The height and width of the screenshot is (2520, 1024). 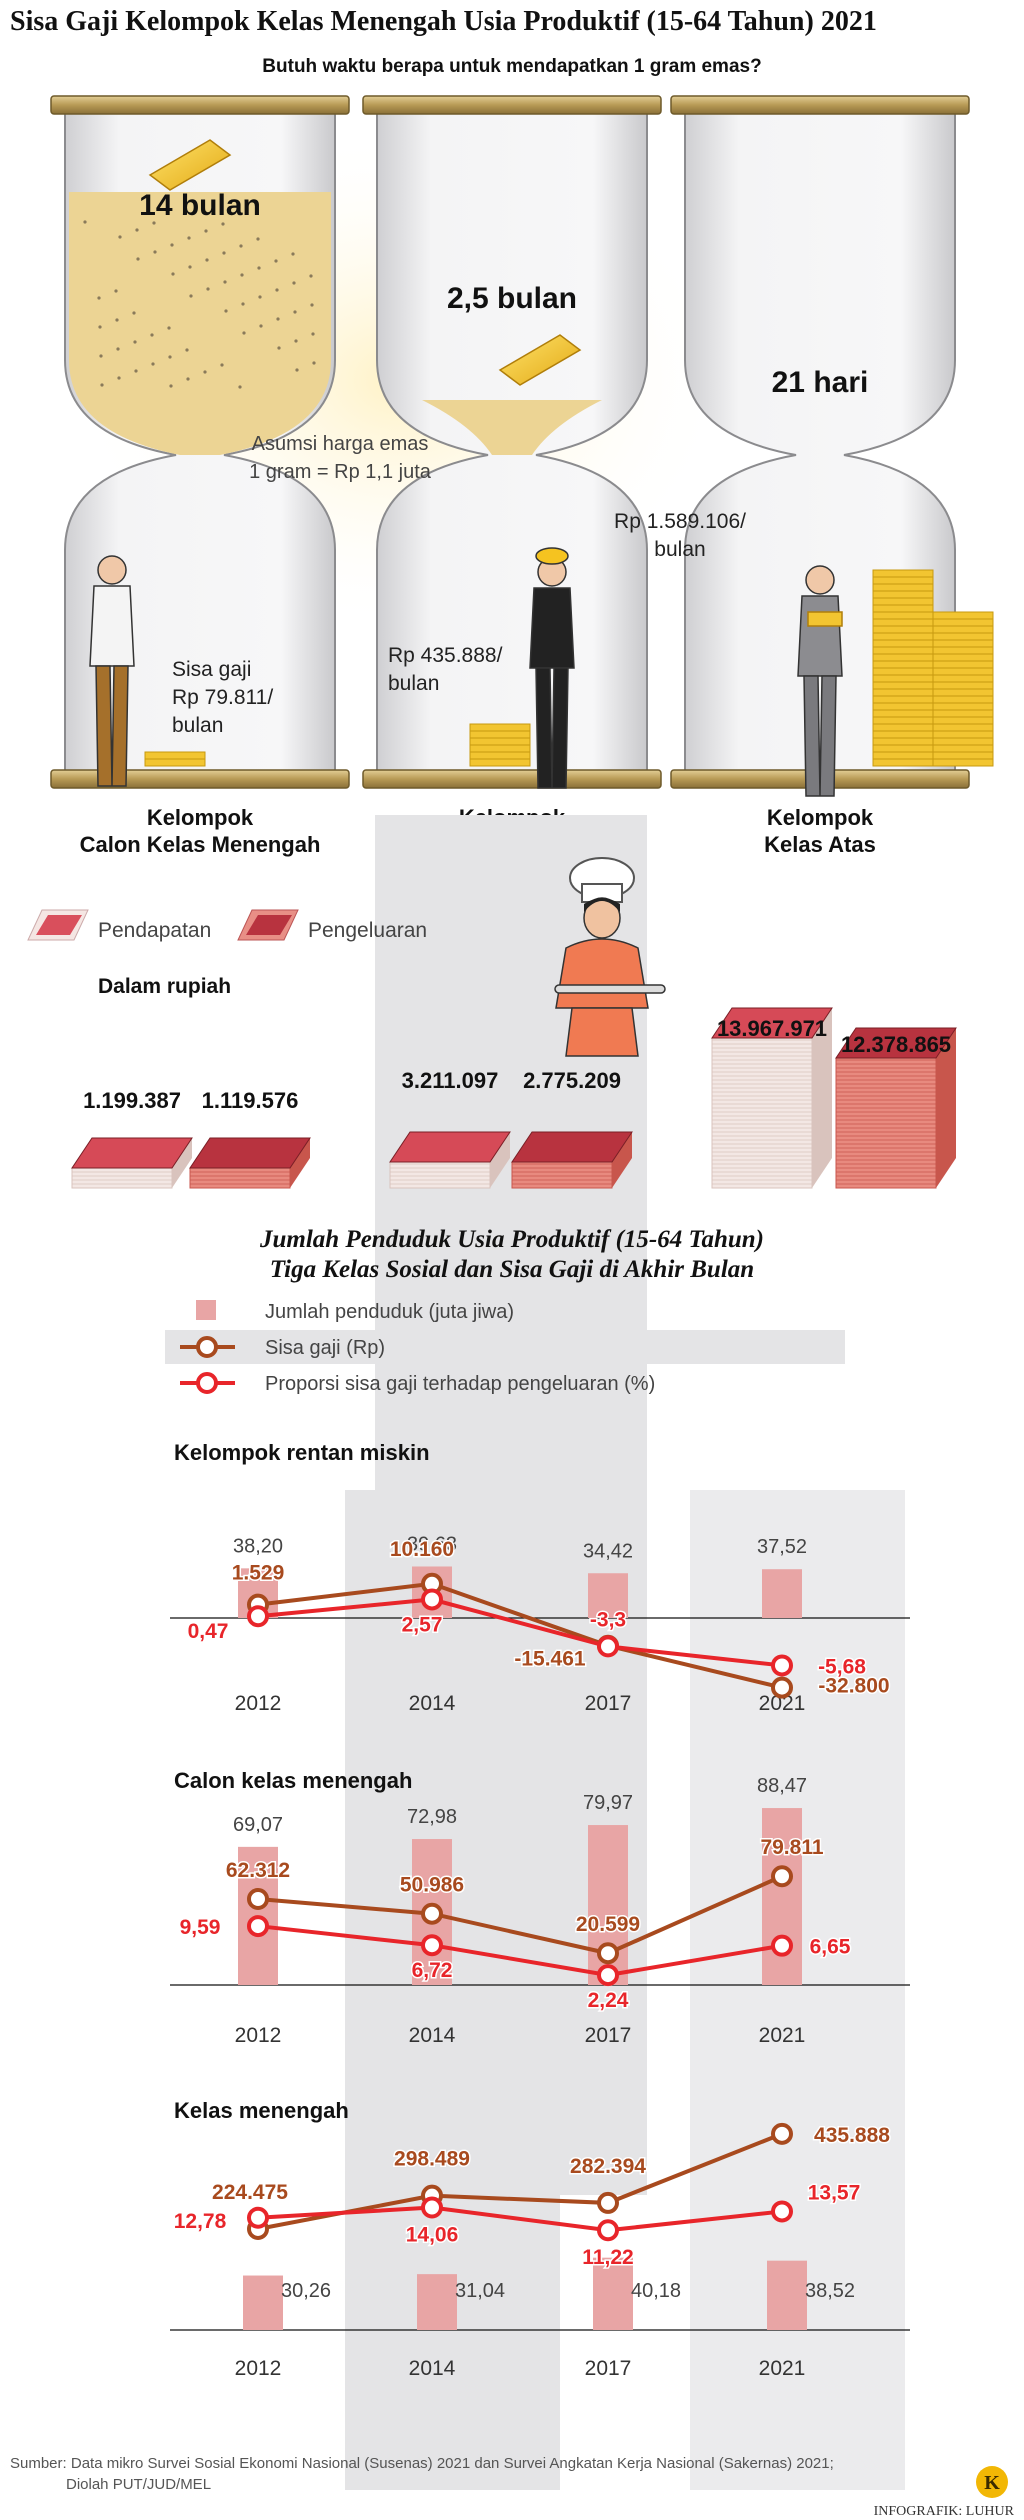 What do you see at coordinates (432, 1703) in the screenshot?
I see `year-tick-label: 2014` at bounding box center [432, 1703].